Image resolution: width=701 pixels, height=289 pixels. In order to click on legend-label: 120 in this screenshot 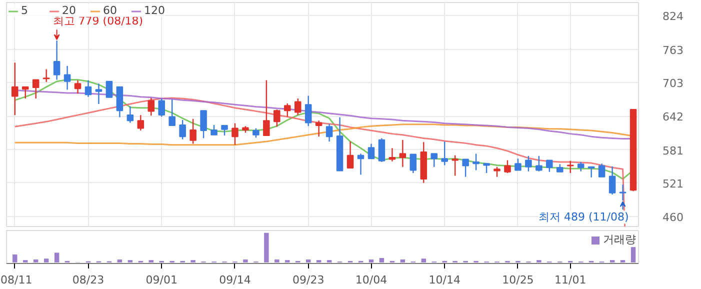, I will do `click(154, 10)`.